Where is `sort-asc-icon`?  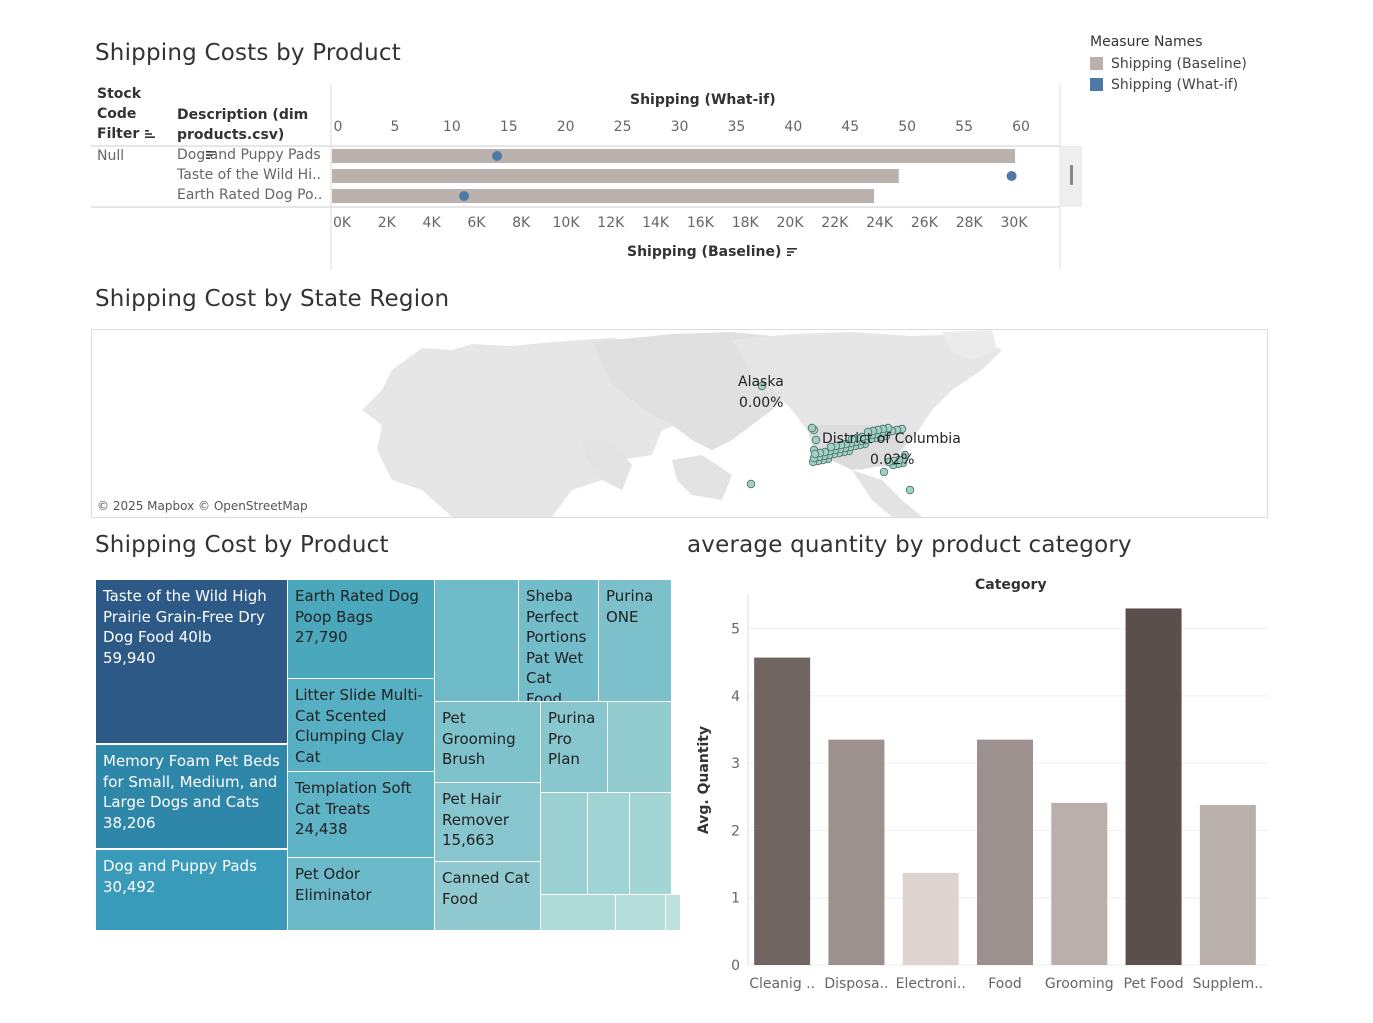 sort-asc-icon is located at coordinates (150, 134).